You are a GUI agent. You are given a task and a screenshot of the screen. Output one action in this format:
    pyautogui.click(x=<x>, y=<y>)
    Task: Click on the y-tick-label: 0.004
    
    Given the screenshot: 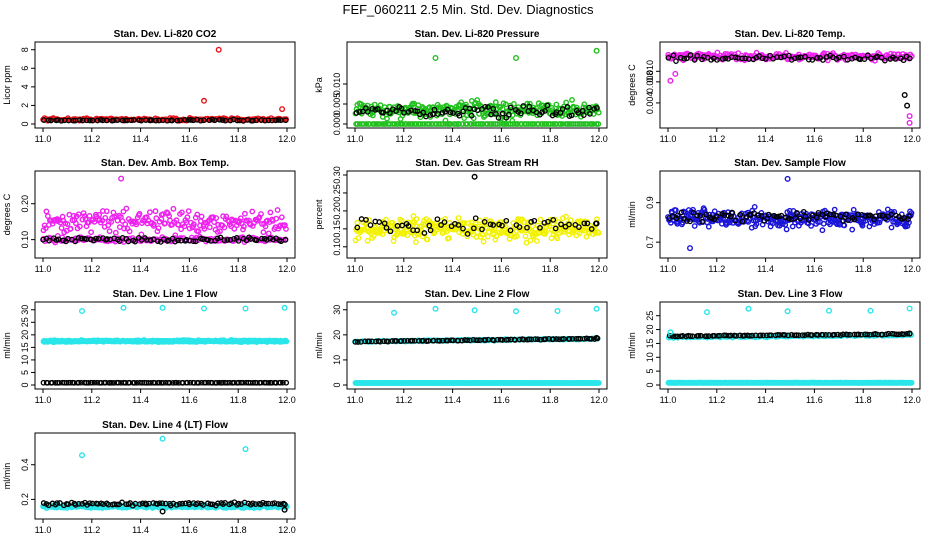 What is the action you would take?
    pyautogui.click(x=650, y=103)
    